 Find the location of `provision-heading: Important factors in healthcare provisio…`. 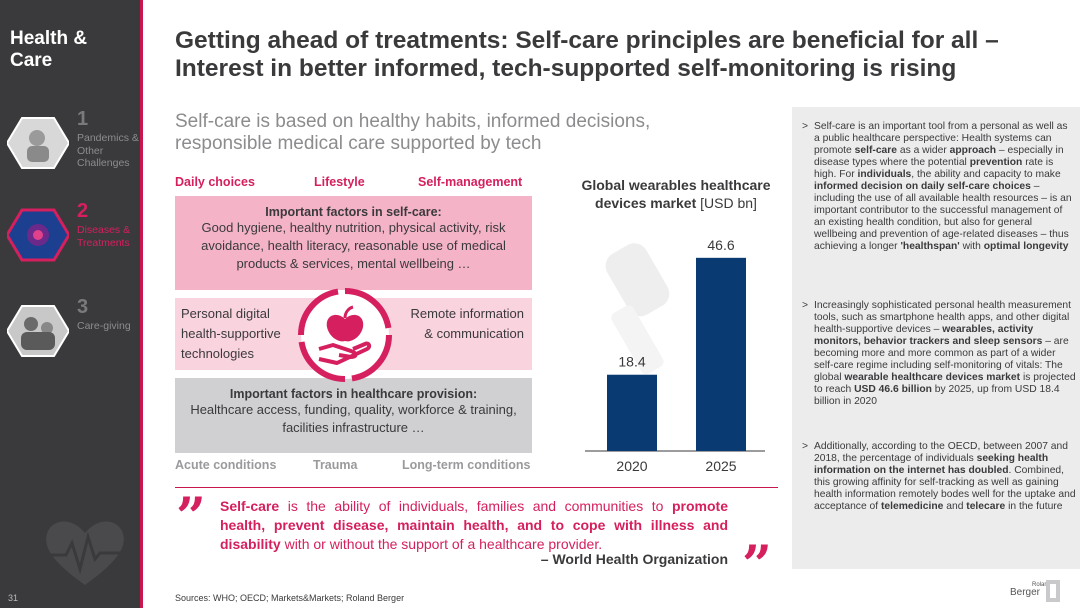

provision-heading: Important factors in healthcare provisio… is located at coordinates (353, 394).